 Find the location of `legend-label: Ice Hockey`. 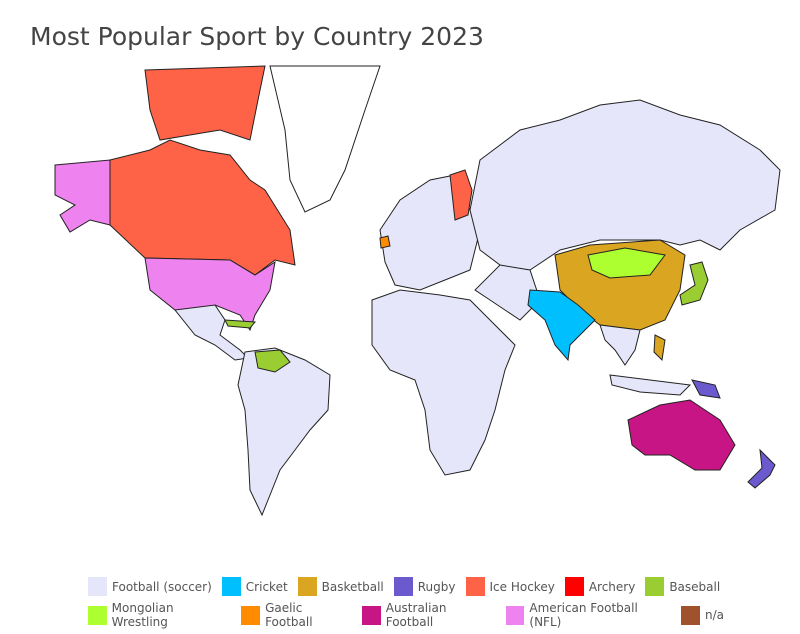

legend-label: Ice Hockey is located at coordinates (522, 586).